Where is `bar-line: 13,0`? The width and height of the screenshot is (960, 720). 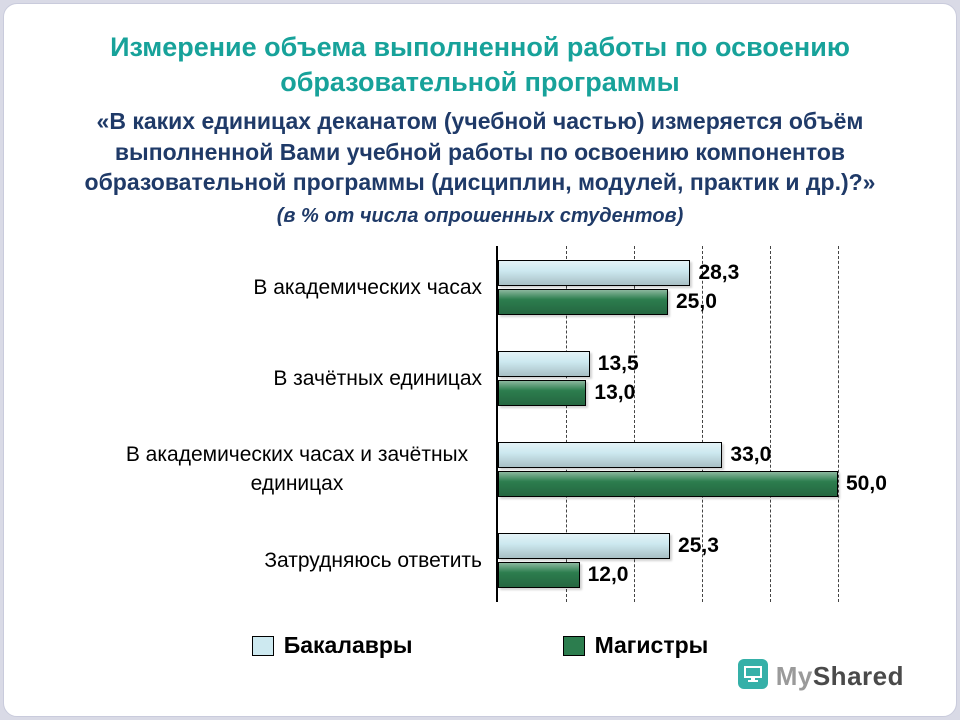 bar-line: 13,0 is located at coordinates (668, 393).